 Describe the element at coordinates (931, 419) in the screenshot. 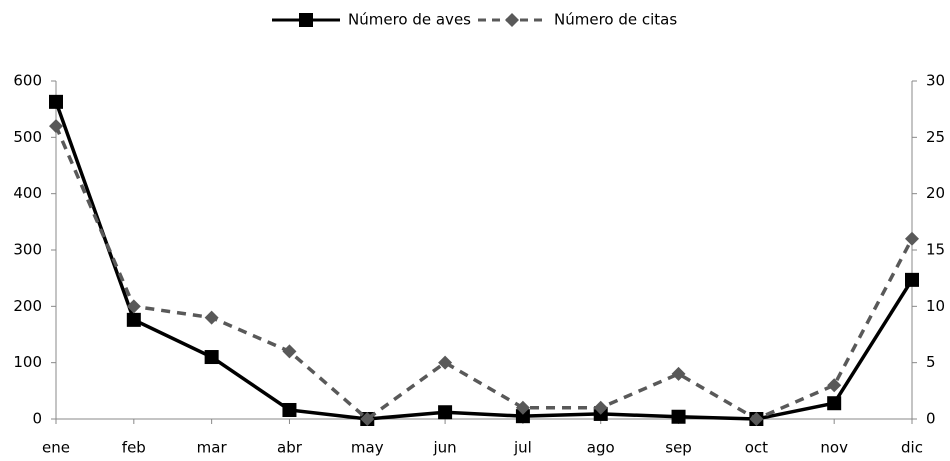

I see `y2-tick-label: 0` at that location.